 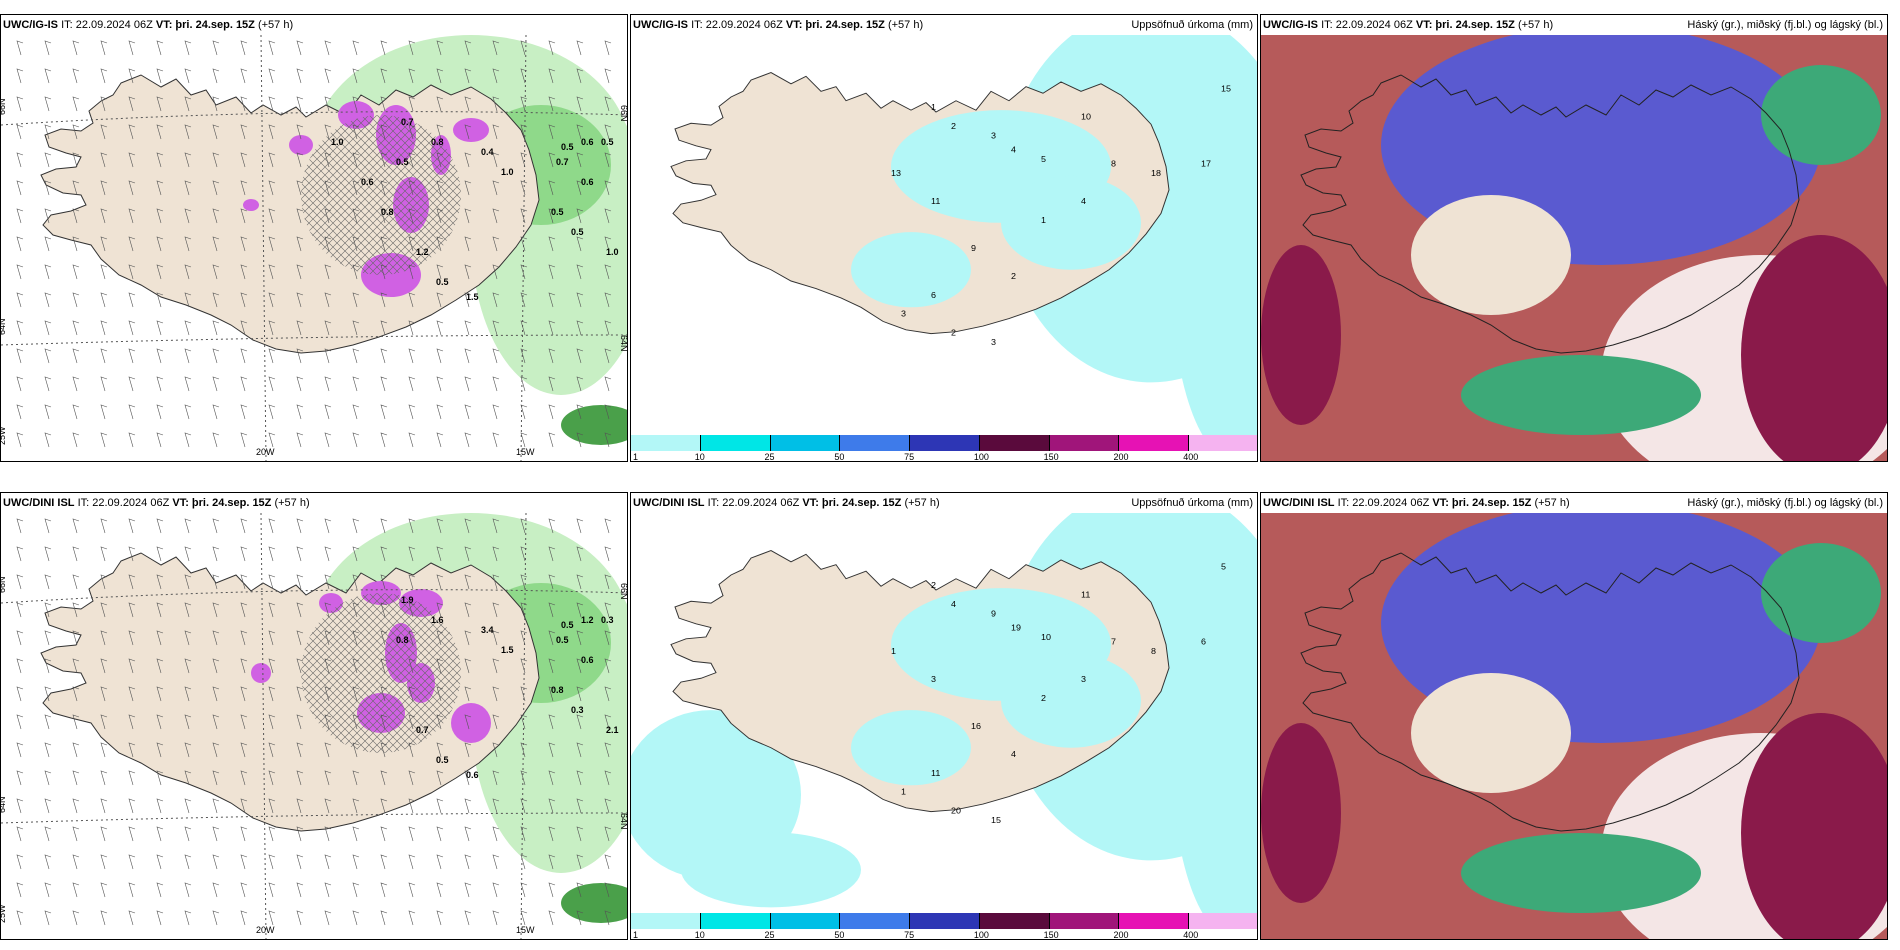 What do you see at coordinates (612, 730) in the screenshot?
I see `value-label: 2.1` at bounding box center [612, 730].